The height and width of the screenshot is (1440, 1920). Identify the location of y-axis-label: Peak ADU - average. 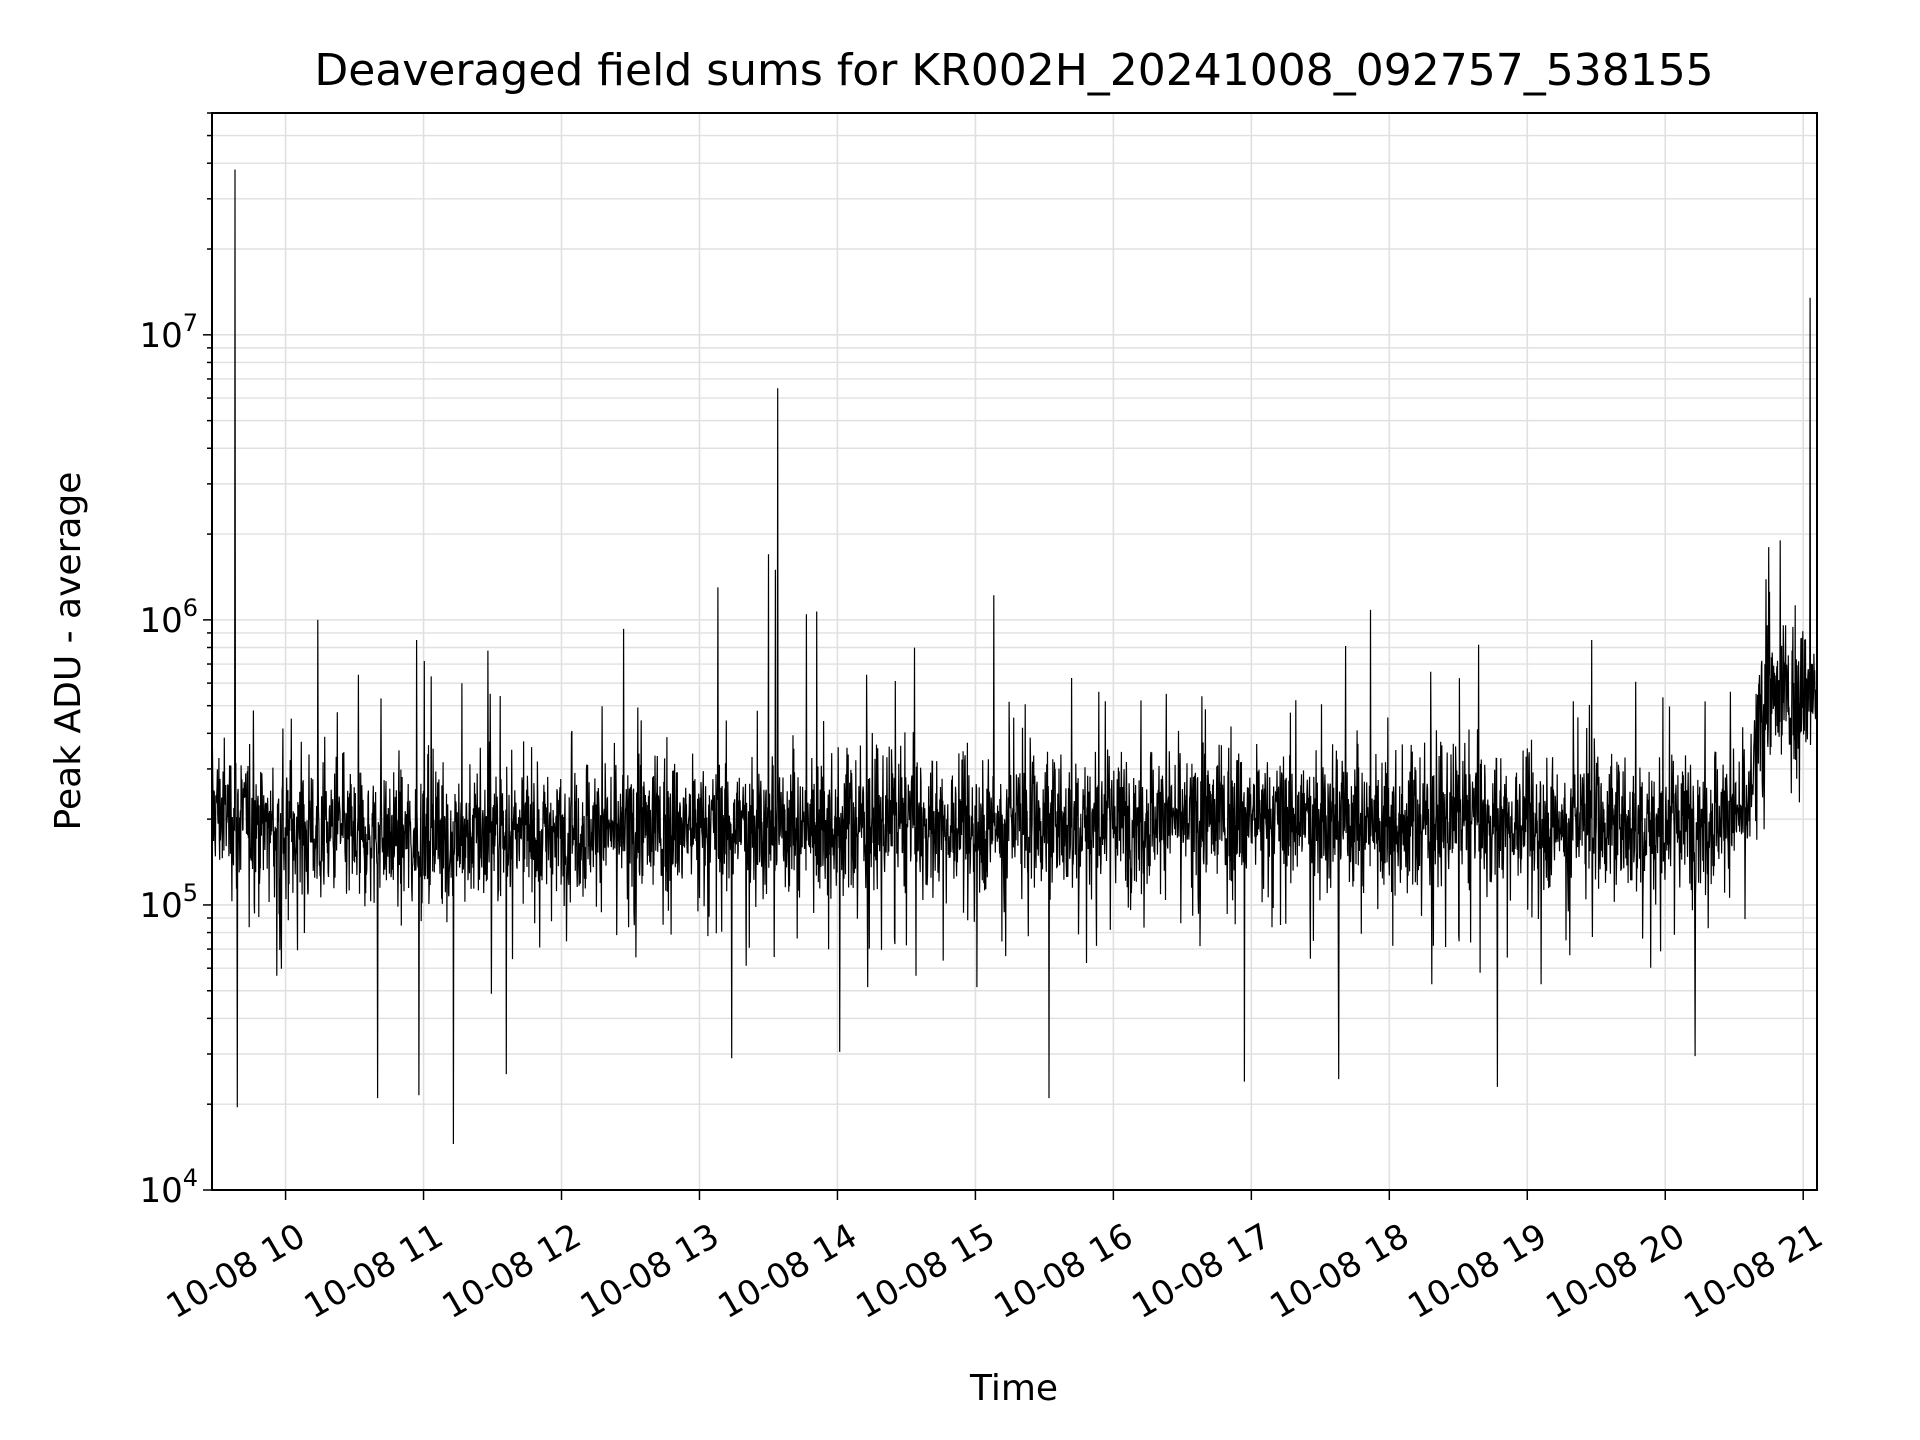
(68, 651).